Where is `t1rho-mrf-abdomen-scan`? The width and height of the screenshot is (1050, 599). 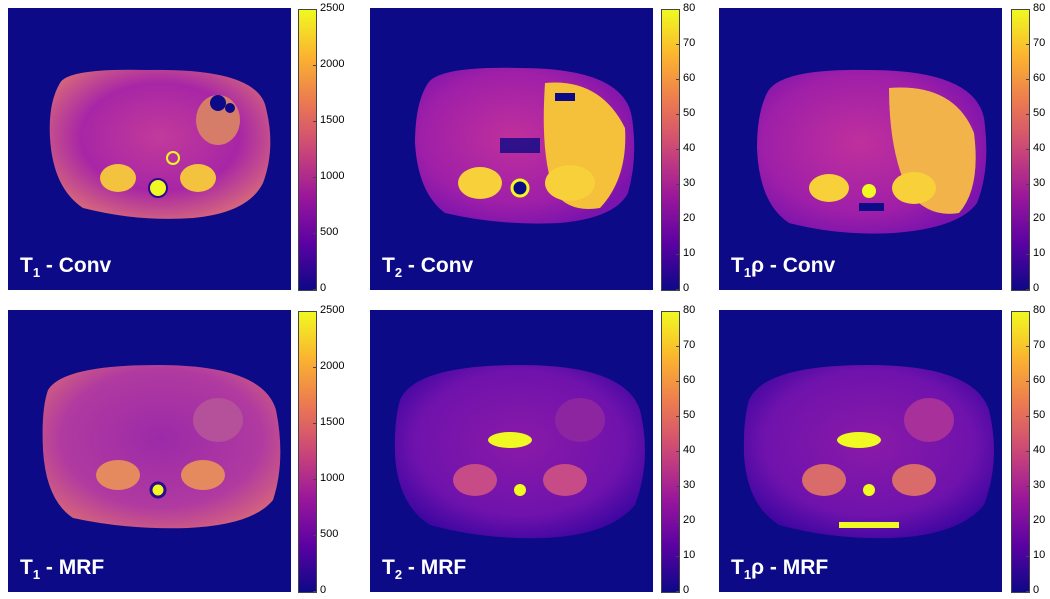 t1rho-mrf-abdomen-scan is located at coordinates (868, 452).